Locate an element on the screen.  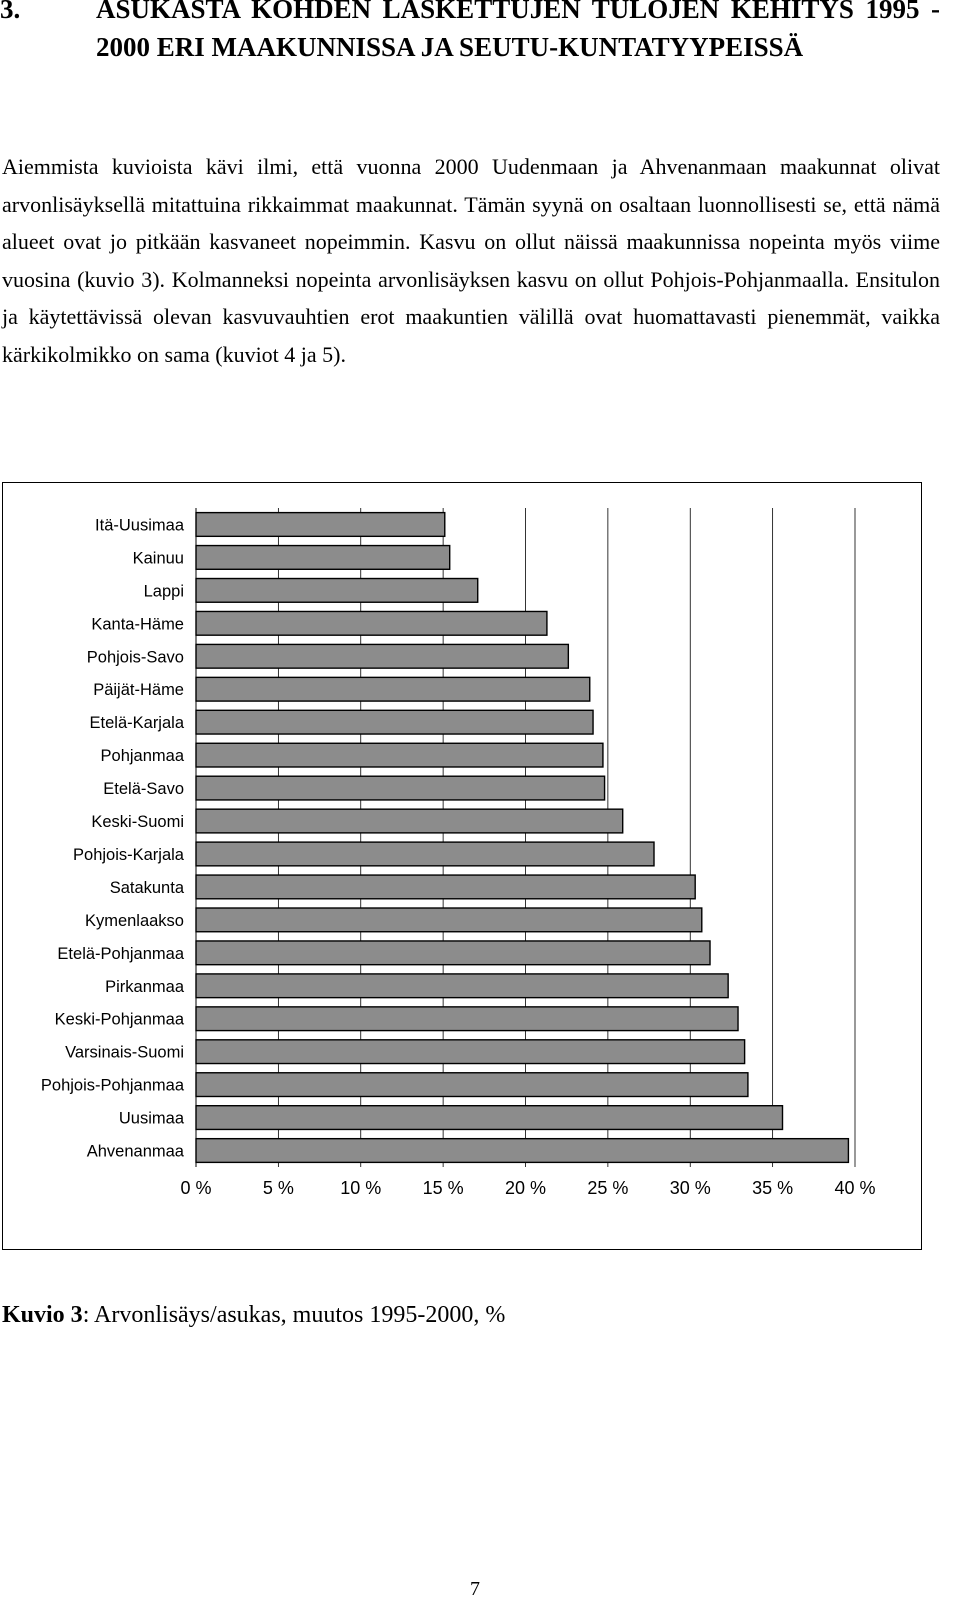
category-label: Pohjois-Savo is located at coordinates (135, 657).